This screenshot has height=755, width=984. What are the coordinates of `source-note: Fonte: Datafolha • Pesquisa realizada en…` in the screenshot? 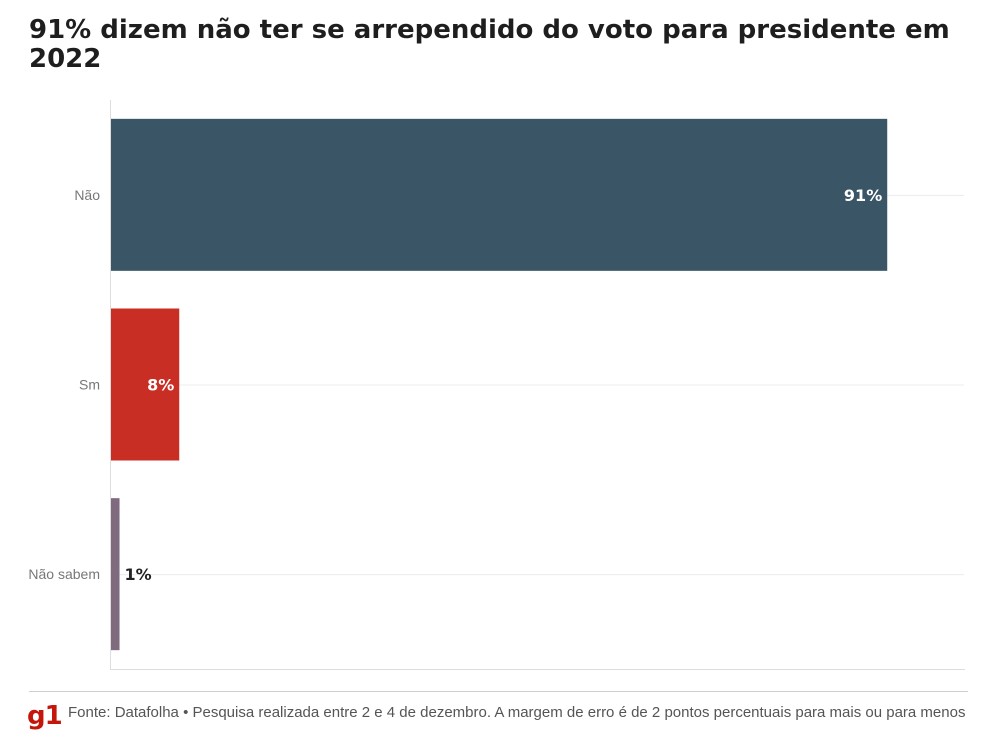 It's located at (517, 712).